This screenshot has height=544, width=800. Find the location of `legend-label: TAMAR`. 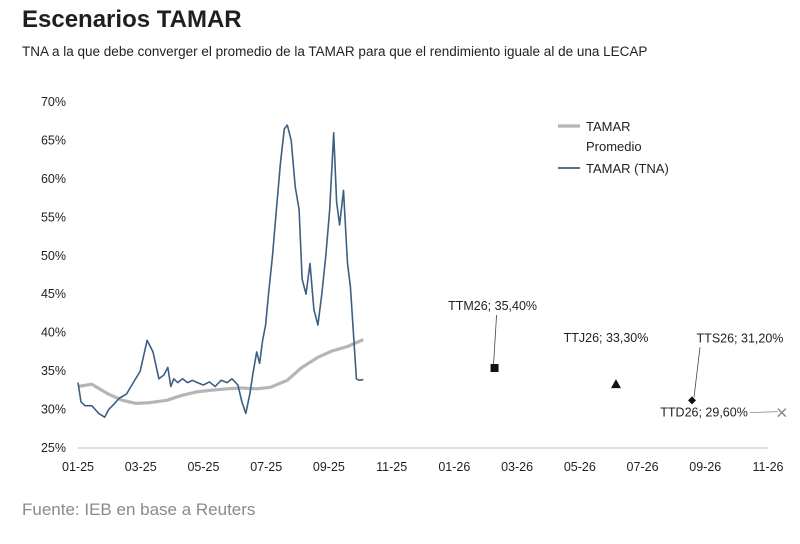

legend-label: TAMAR is located at coordinates (608, 126).